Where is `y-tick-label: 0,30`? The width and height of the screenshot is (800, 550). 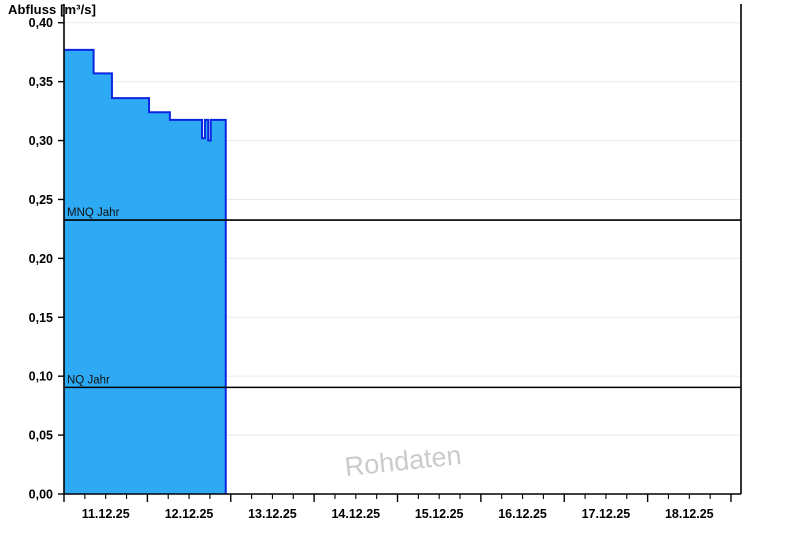
y-tick-label: 0,30 is located at coordinates (41, 141).